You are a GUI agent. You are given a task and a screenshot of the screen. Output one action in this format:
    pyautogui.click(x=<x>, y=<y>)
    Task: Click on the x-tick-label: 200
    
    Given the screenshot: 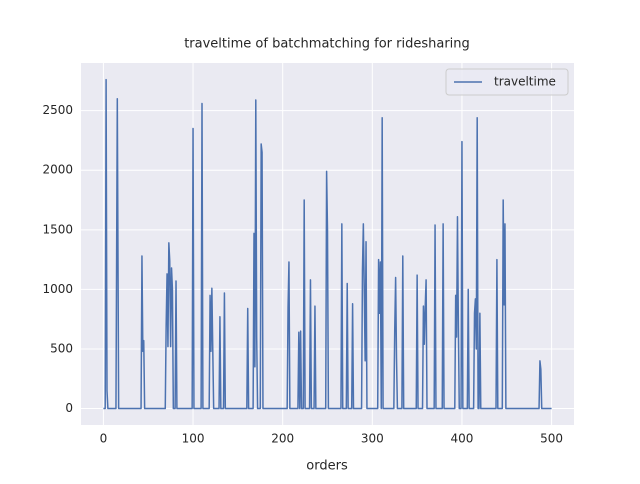 What is the action you would take?
    pyautogui.click(x=282, y=439)
    